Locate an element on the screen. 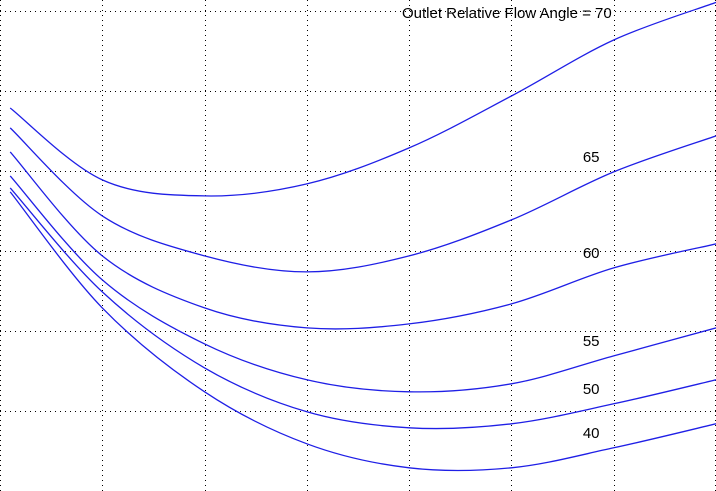 The image size is (716, 491). series-label-4: 50 is located at coordinates (591, 389).